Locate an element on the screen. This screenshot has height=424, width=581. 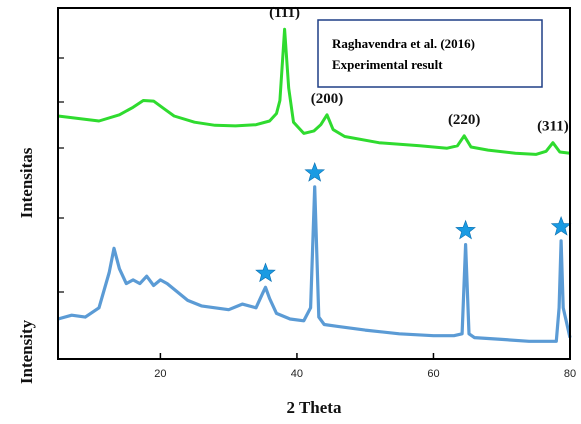
peak-label: (220) is located at coordinates (464, 120).